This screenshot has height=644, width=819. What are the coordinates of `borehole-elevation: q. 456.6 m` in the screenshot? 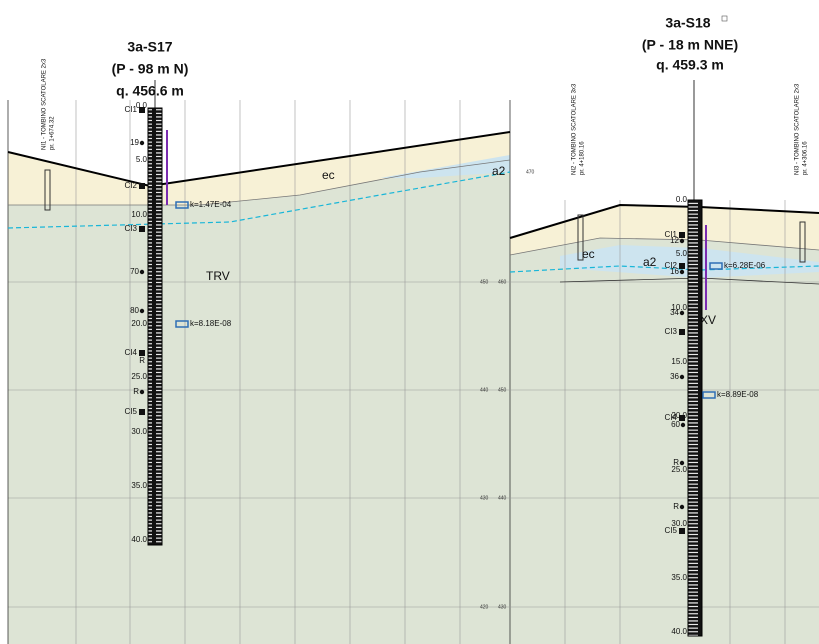 It's located at (150, 91).